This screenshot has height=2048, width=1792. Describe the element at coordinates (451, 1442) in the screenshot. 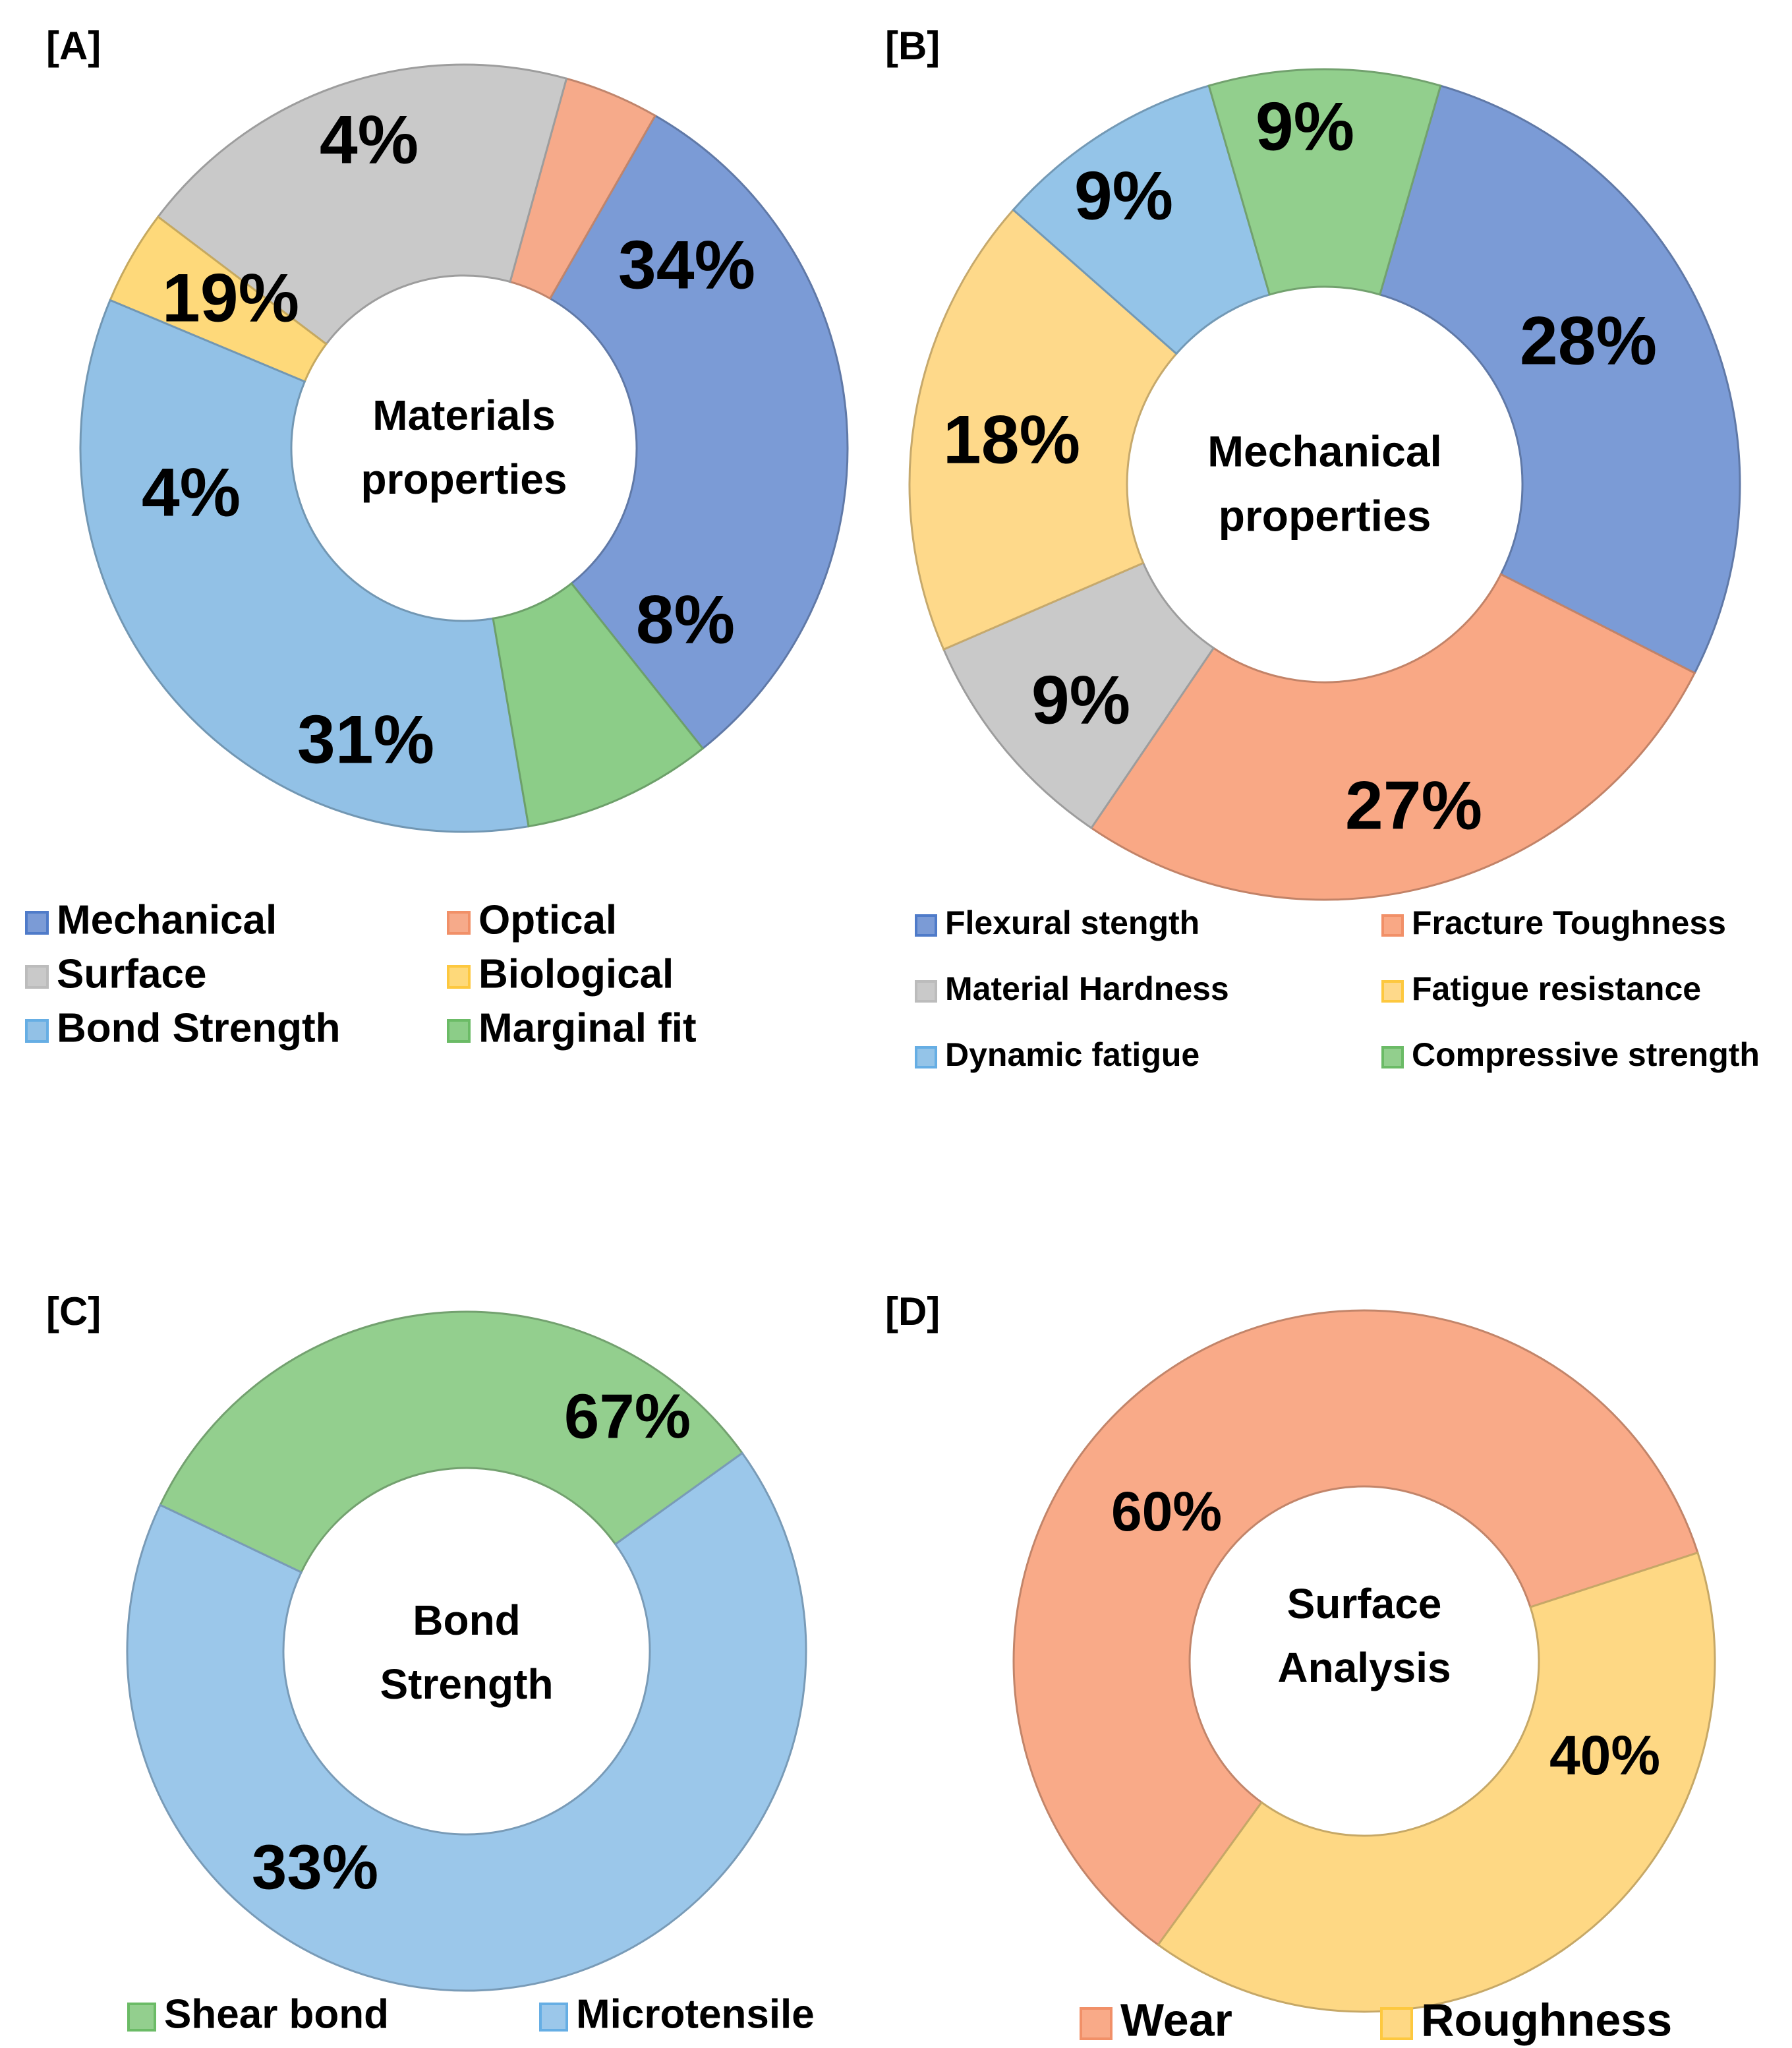

I see `slice-shear-bond` at that location.